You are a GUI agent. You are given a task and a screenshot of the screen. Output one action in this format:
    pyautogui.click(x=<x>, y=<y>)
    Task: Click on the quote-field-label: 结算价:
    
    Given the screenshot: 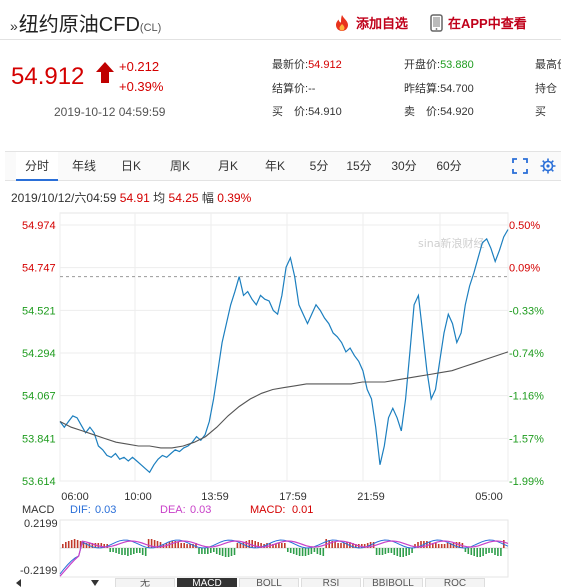 What is the action you would take?
    pyautogui.click(x=290, y=89)
    